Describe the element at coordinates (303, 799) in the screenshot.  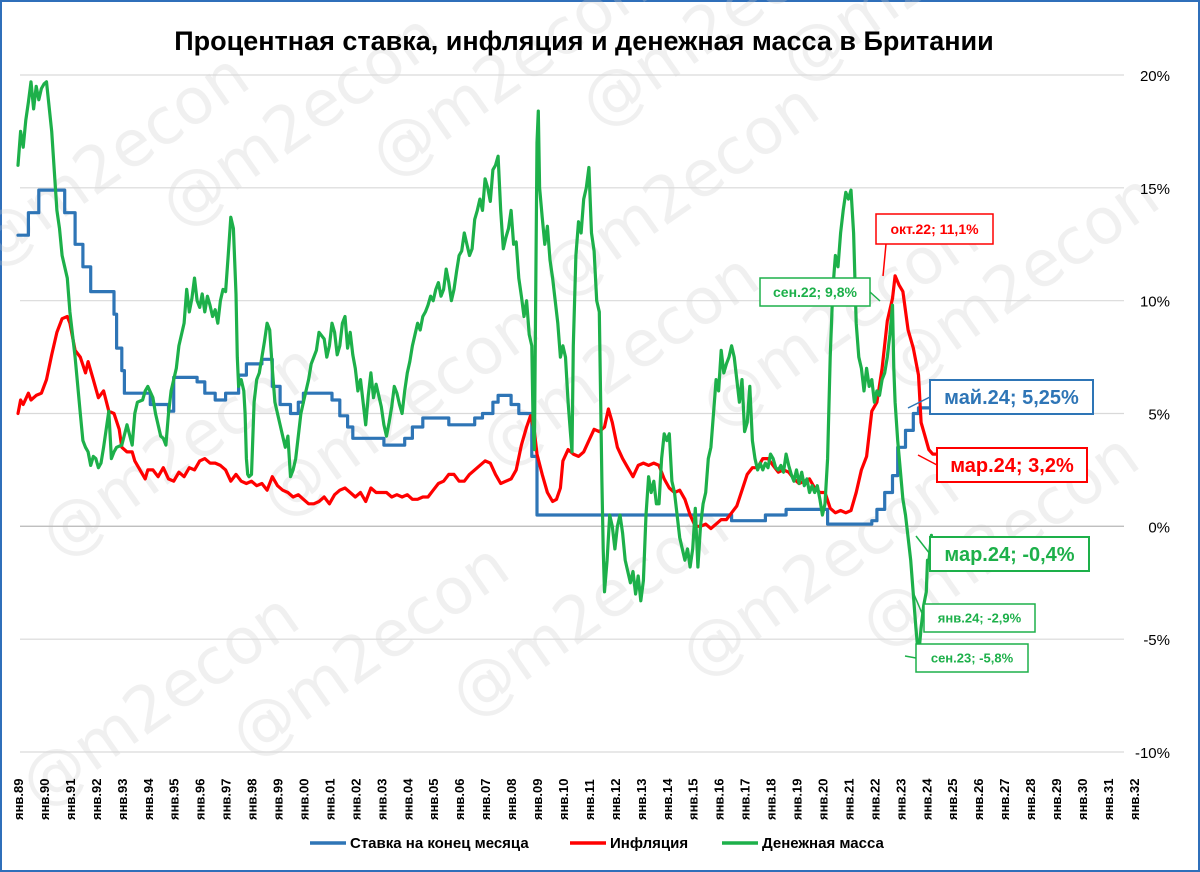
I see `x-tick-label: янв.00` at that location.